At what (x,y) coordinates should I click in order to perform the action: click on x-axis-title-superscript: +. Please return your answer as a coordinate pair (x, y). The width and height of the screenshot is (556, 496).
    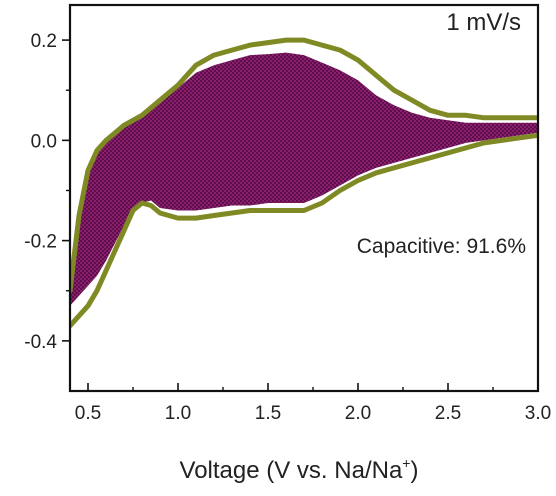
    Looking at the image, I should click on (406, 463).